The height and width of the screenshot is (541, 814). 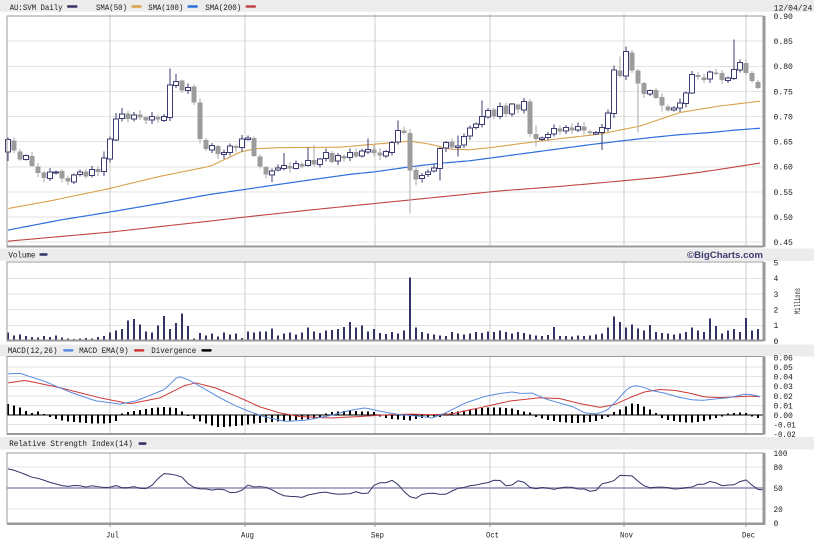 What do you see at coordinates (626, 536) in the screenshot?
I see `svg-text: Nov` at bounding box center [626, 536].